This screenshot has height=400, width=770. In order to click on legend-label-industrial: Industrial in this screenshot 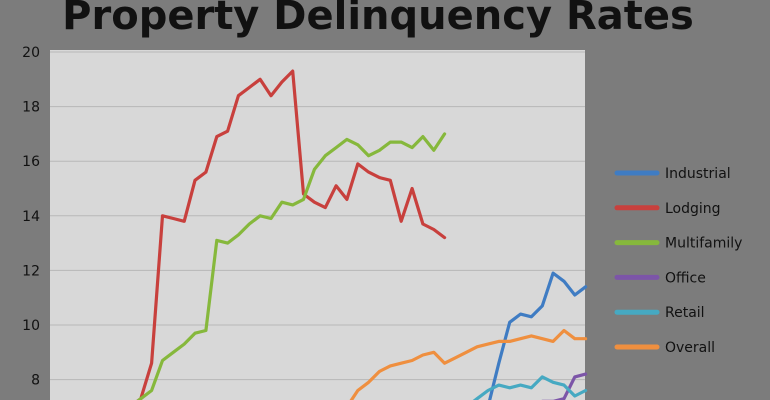, I will do `click(698, 174)`.